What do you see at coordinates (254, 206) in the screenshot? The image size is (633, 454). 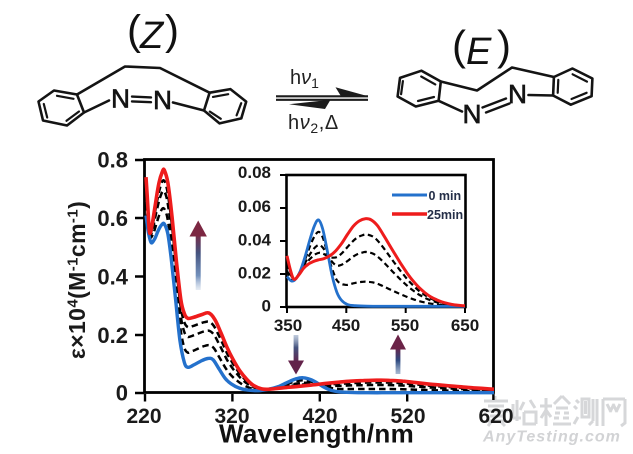 I see `svg-text: 0.06` at bounding box center [254, 206].